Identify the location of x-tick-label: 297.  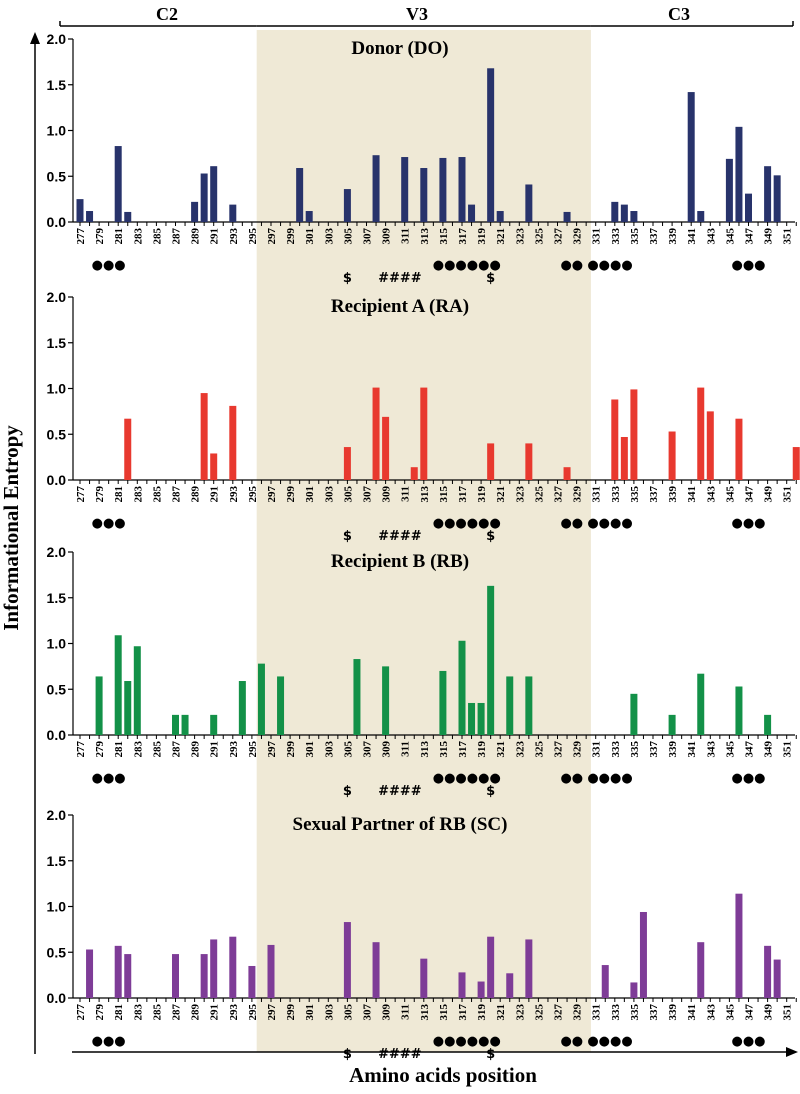
(272, 749).